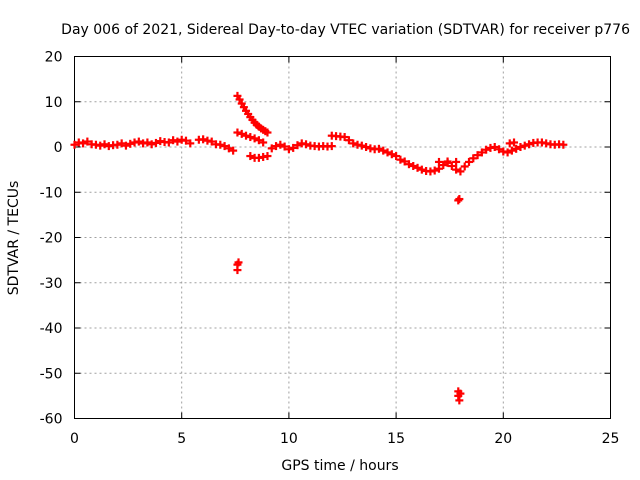 This screenshot has width=640, height=480. I want to click on x-tick-label: 25, so click(611, 439).